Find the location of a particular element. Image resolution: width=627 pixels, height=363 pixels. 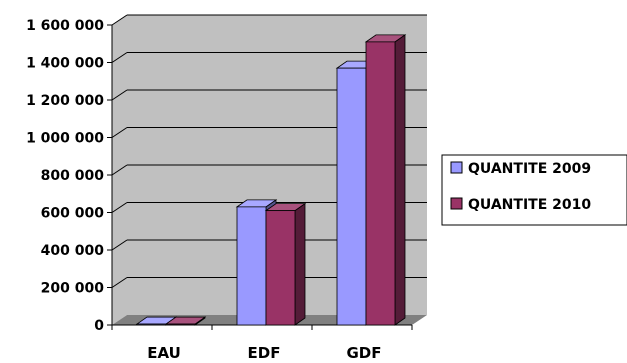

x-category-label: EAU is located at coordinates (164, 353).